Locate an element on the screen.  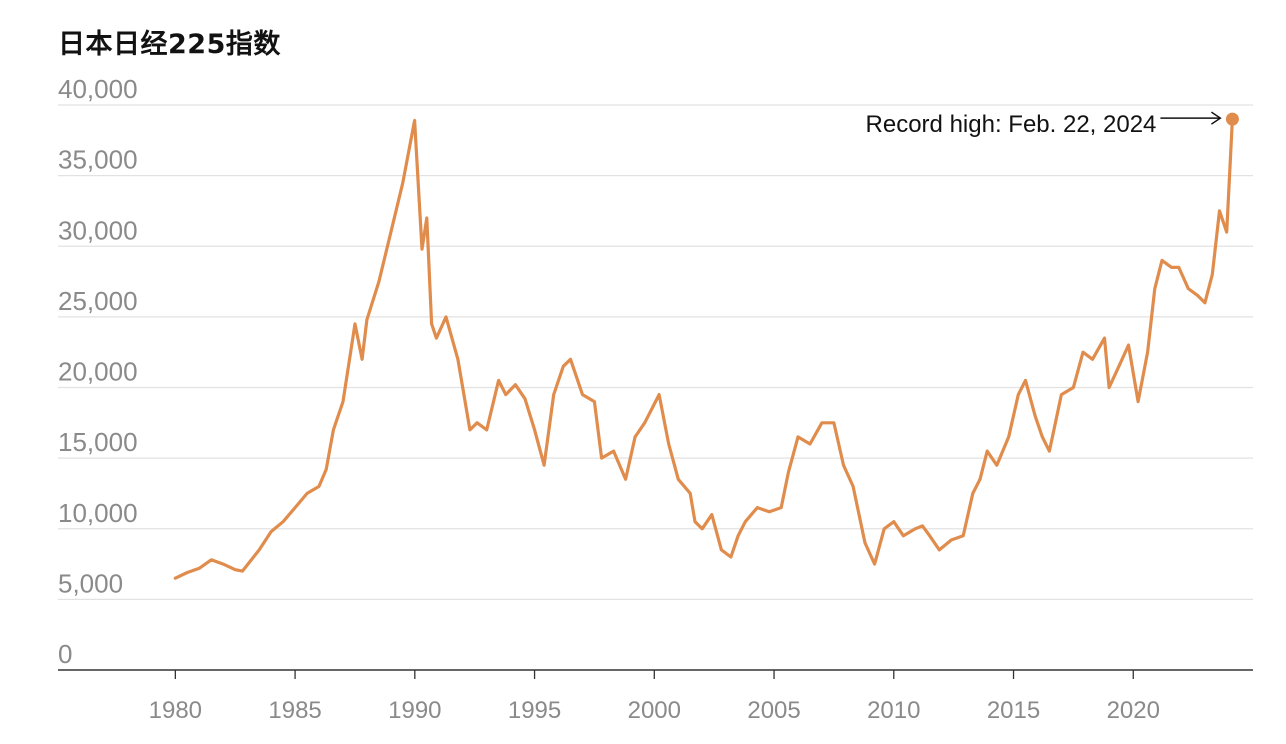
x-tick-label: 2005 is located at coordinates (773, 710).